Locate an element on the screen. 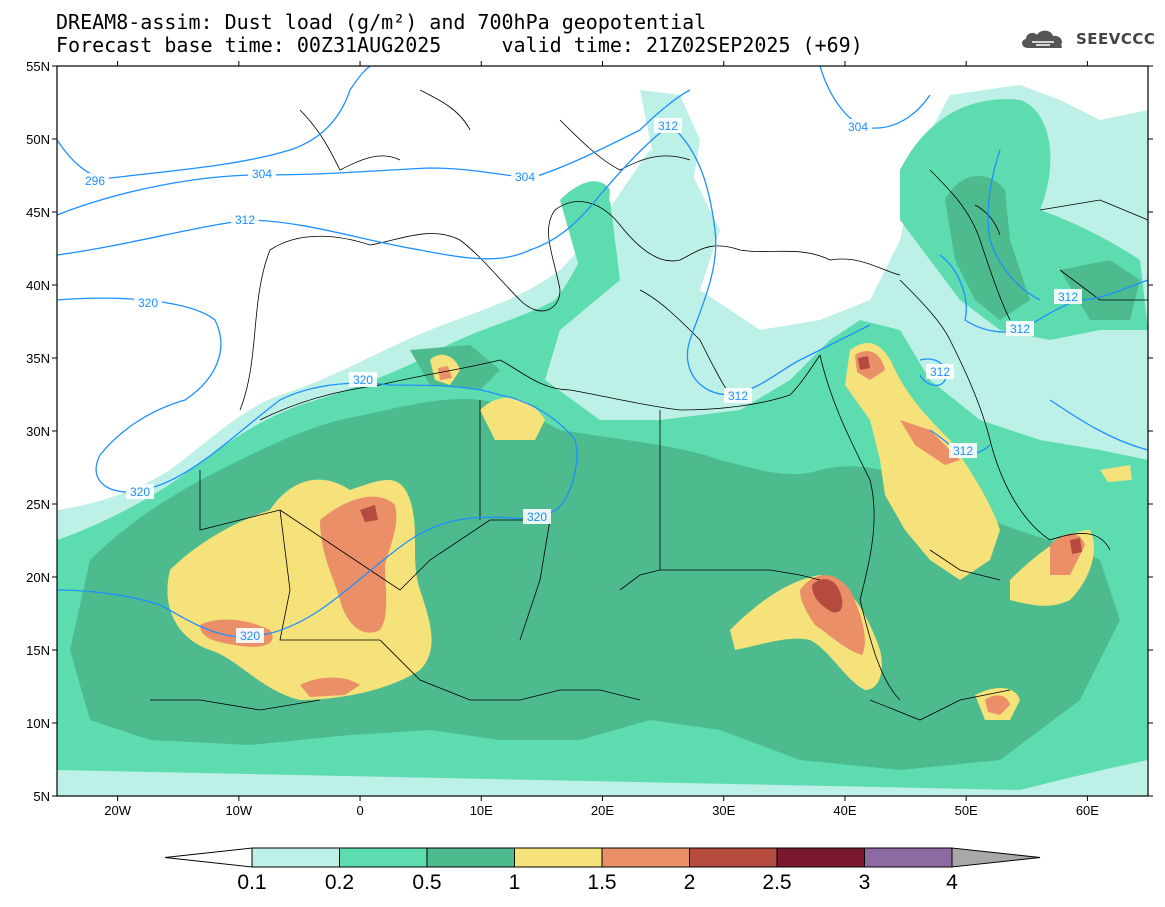  colorbar-label: 0.1 is located at coordinates (251, 882).